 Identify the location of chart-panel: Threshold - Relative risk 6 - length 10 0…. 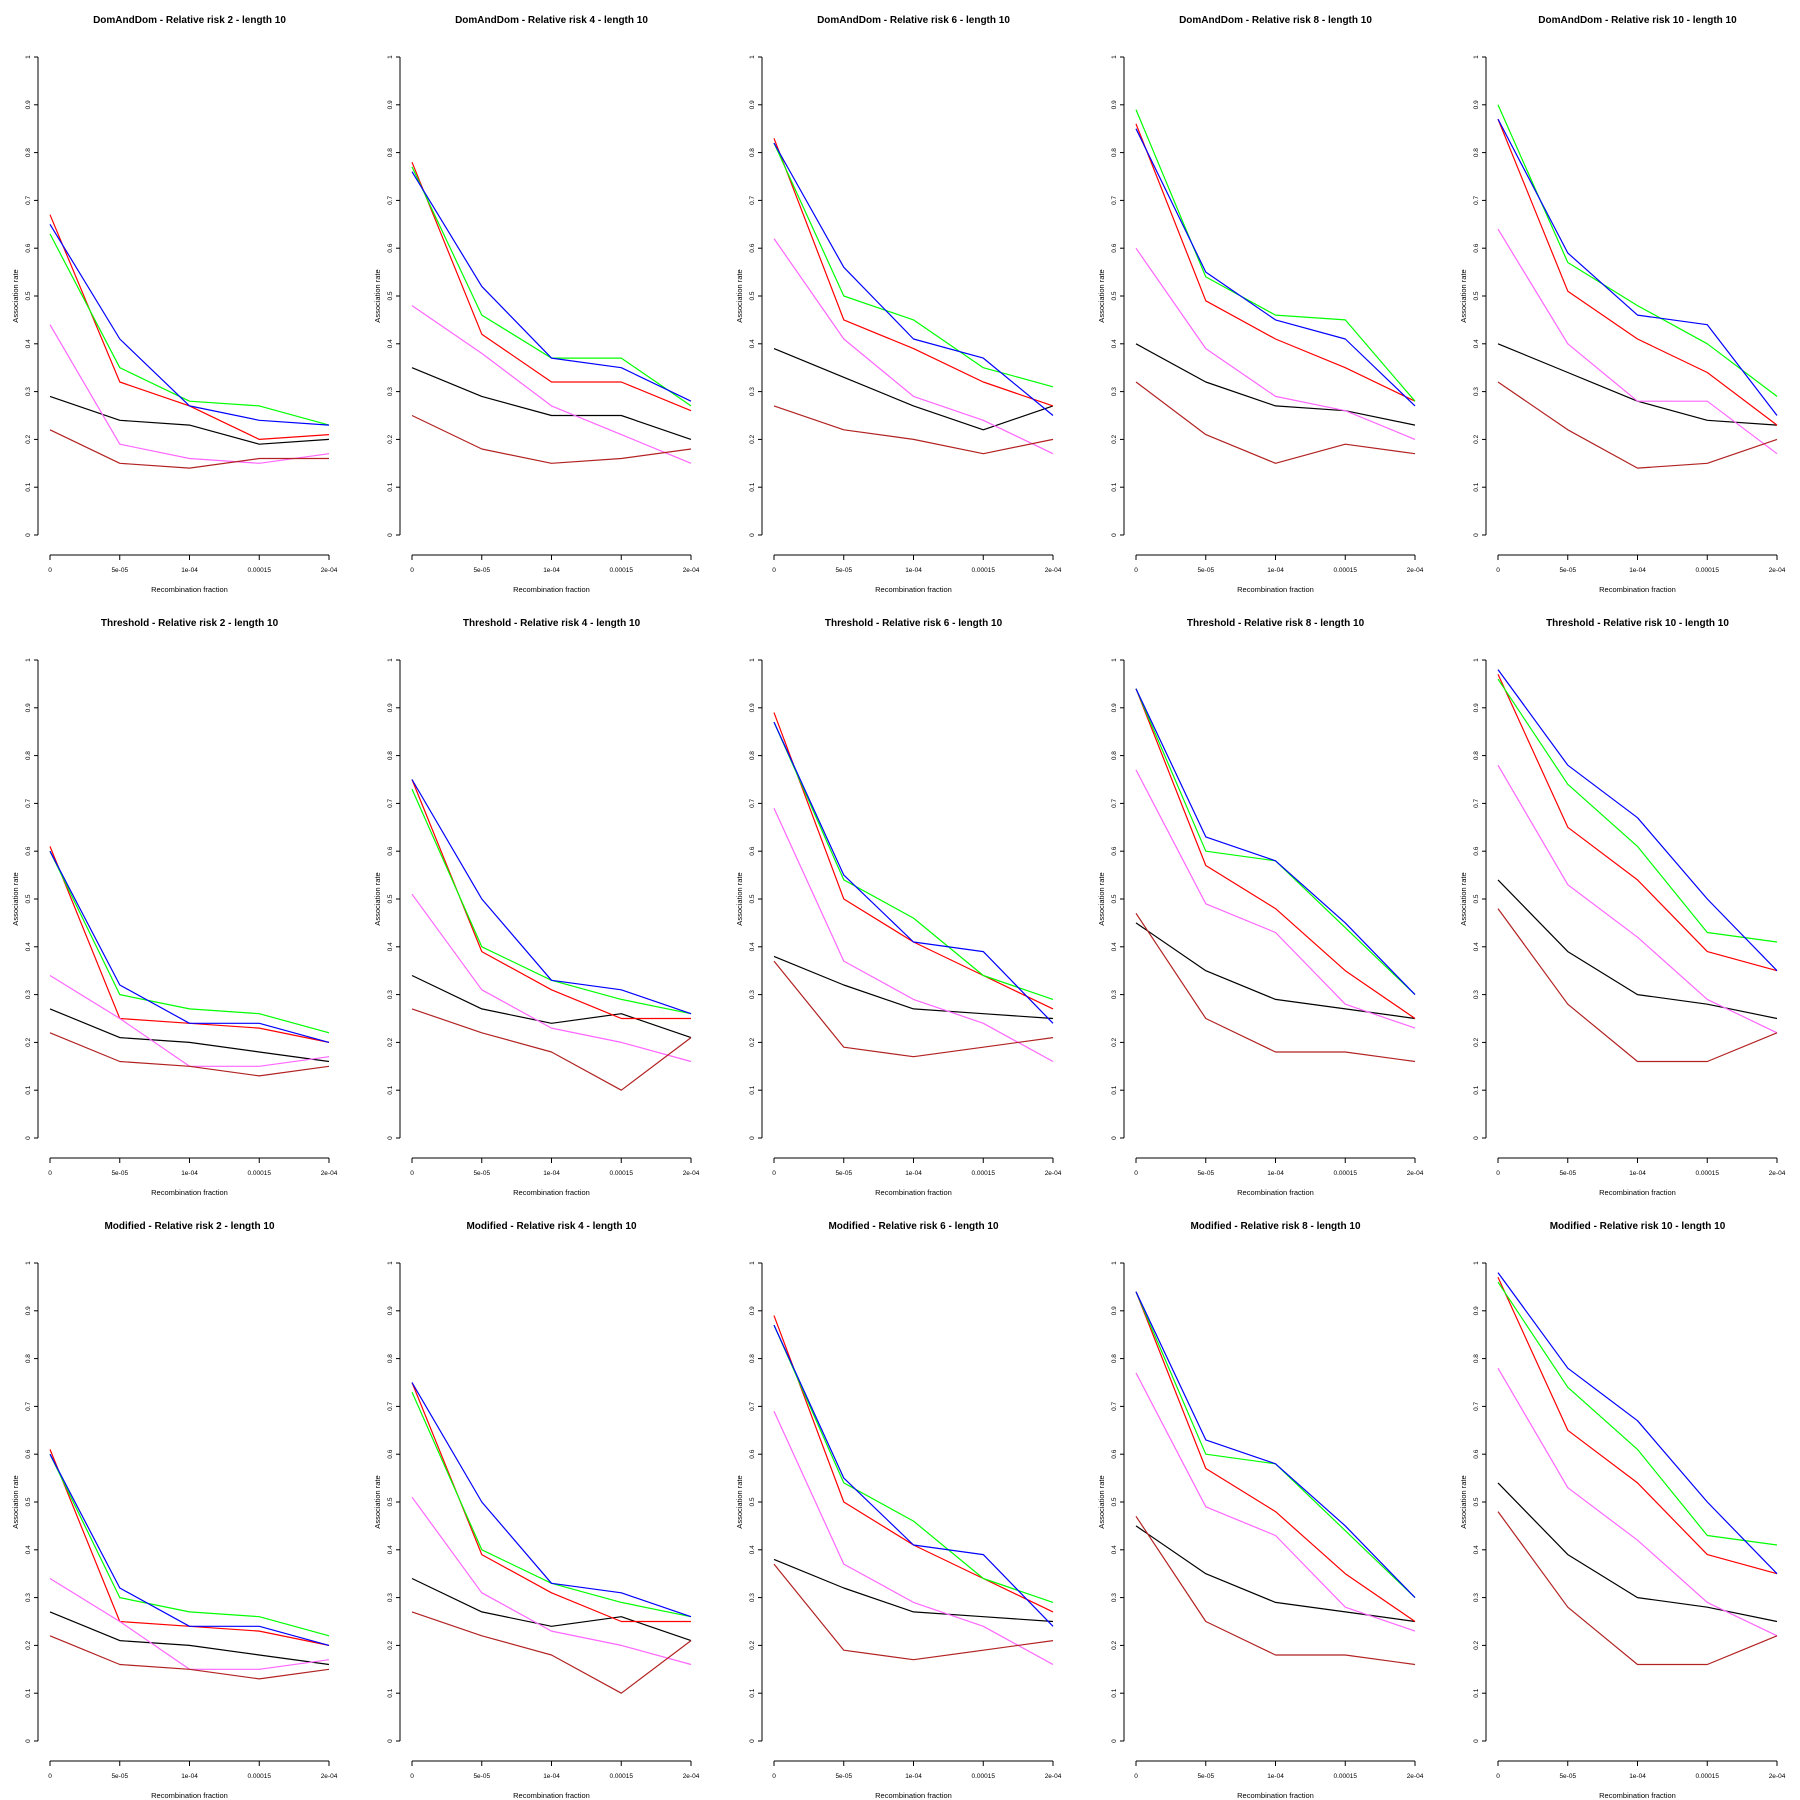
(898, 907).